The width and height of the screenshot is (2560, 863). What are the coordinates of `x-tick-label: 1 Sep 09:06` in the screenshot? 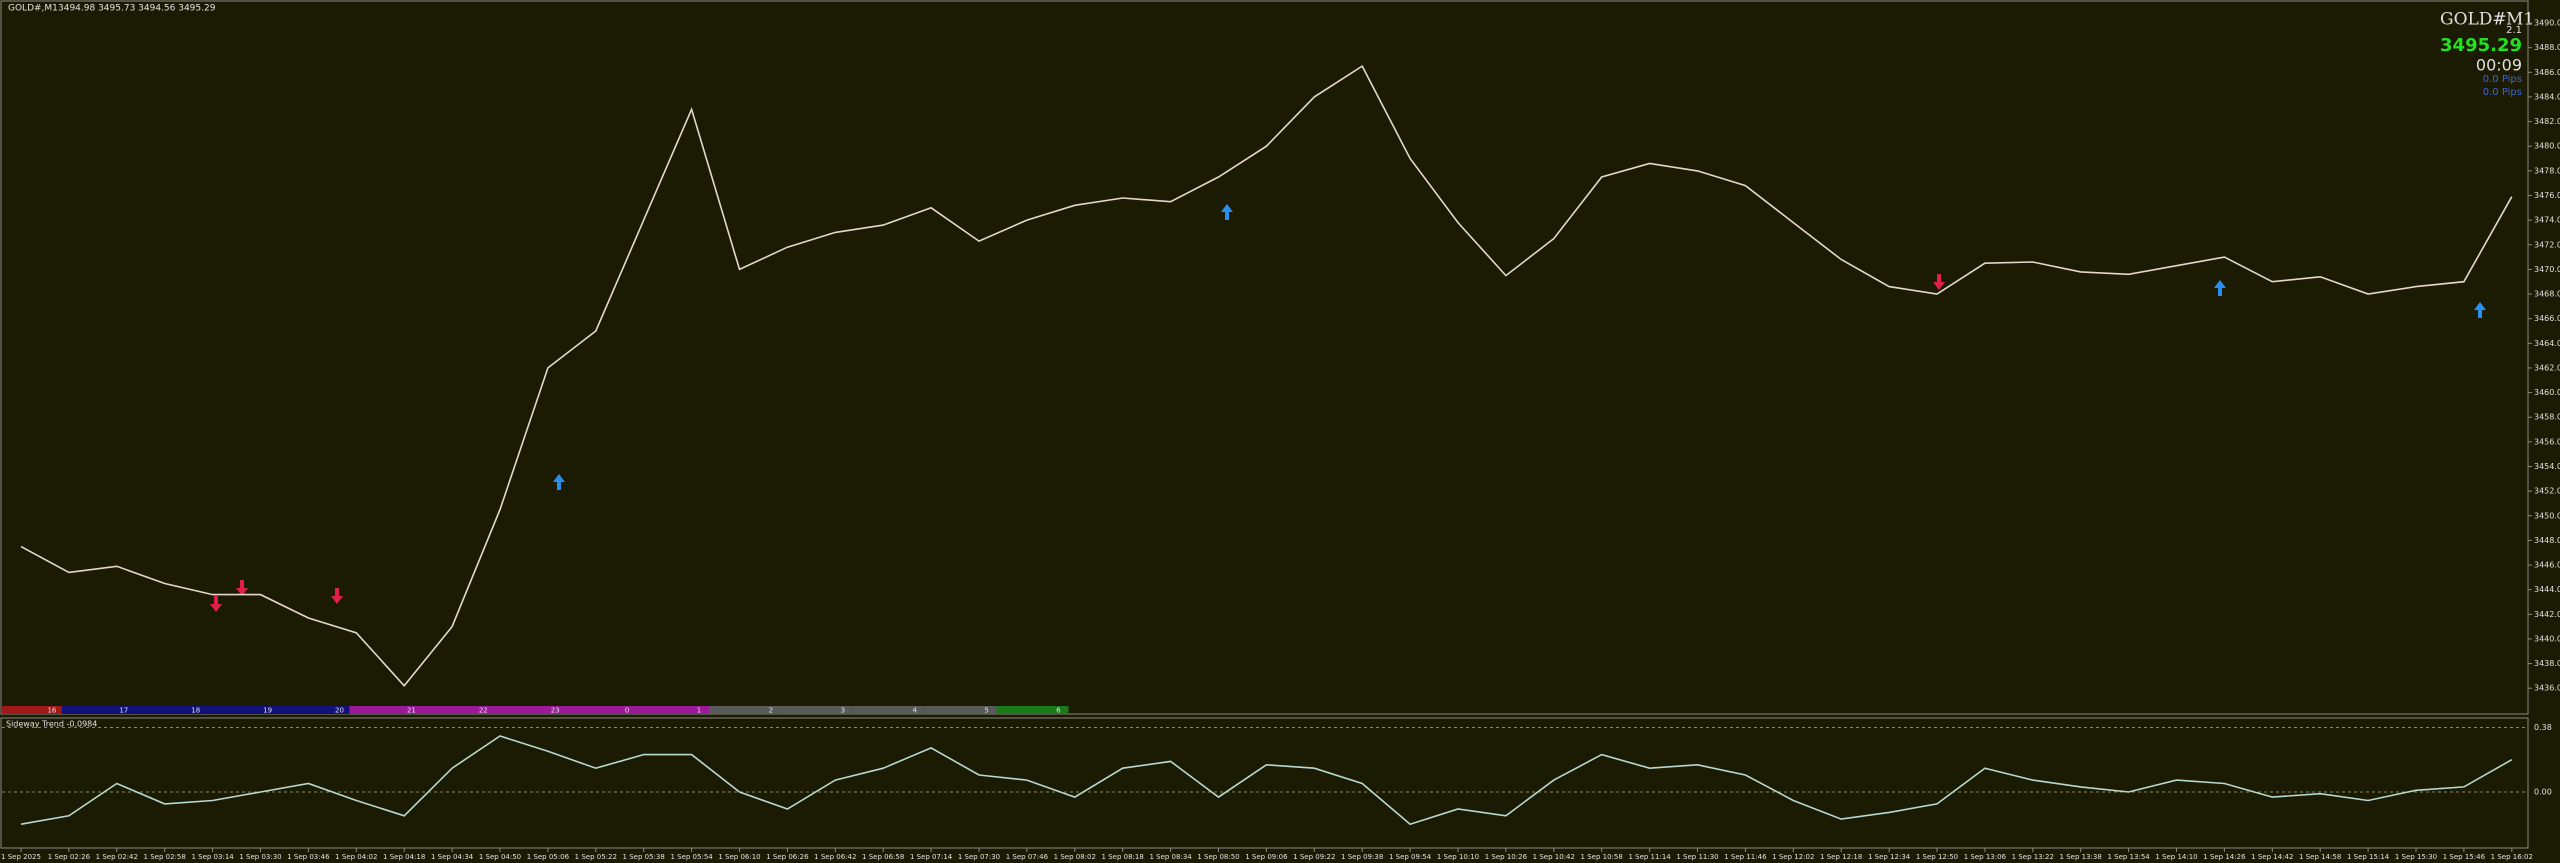 It's located at (1266, 857).